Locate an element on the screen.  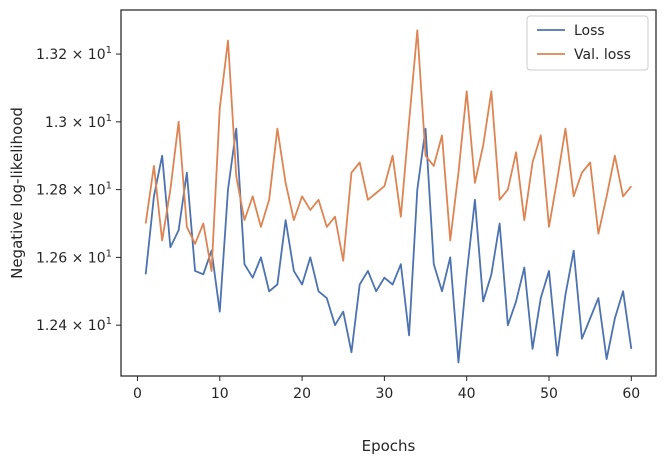
x-tick-label: 20 is located at coordinates (302, 394).